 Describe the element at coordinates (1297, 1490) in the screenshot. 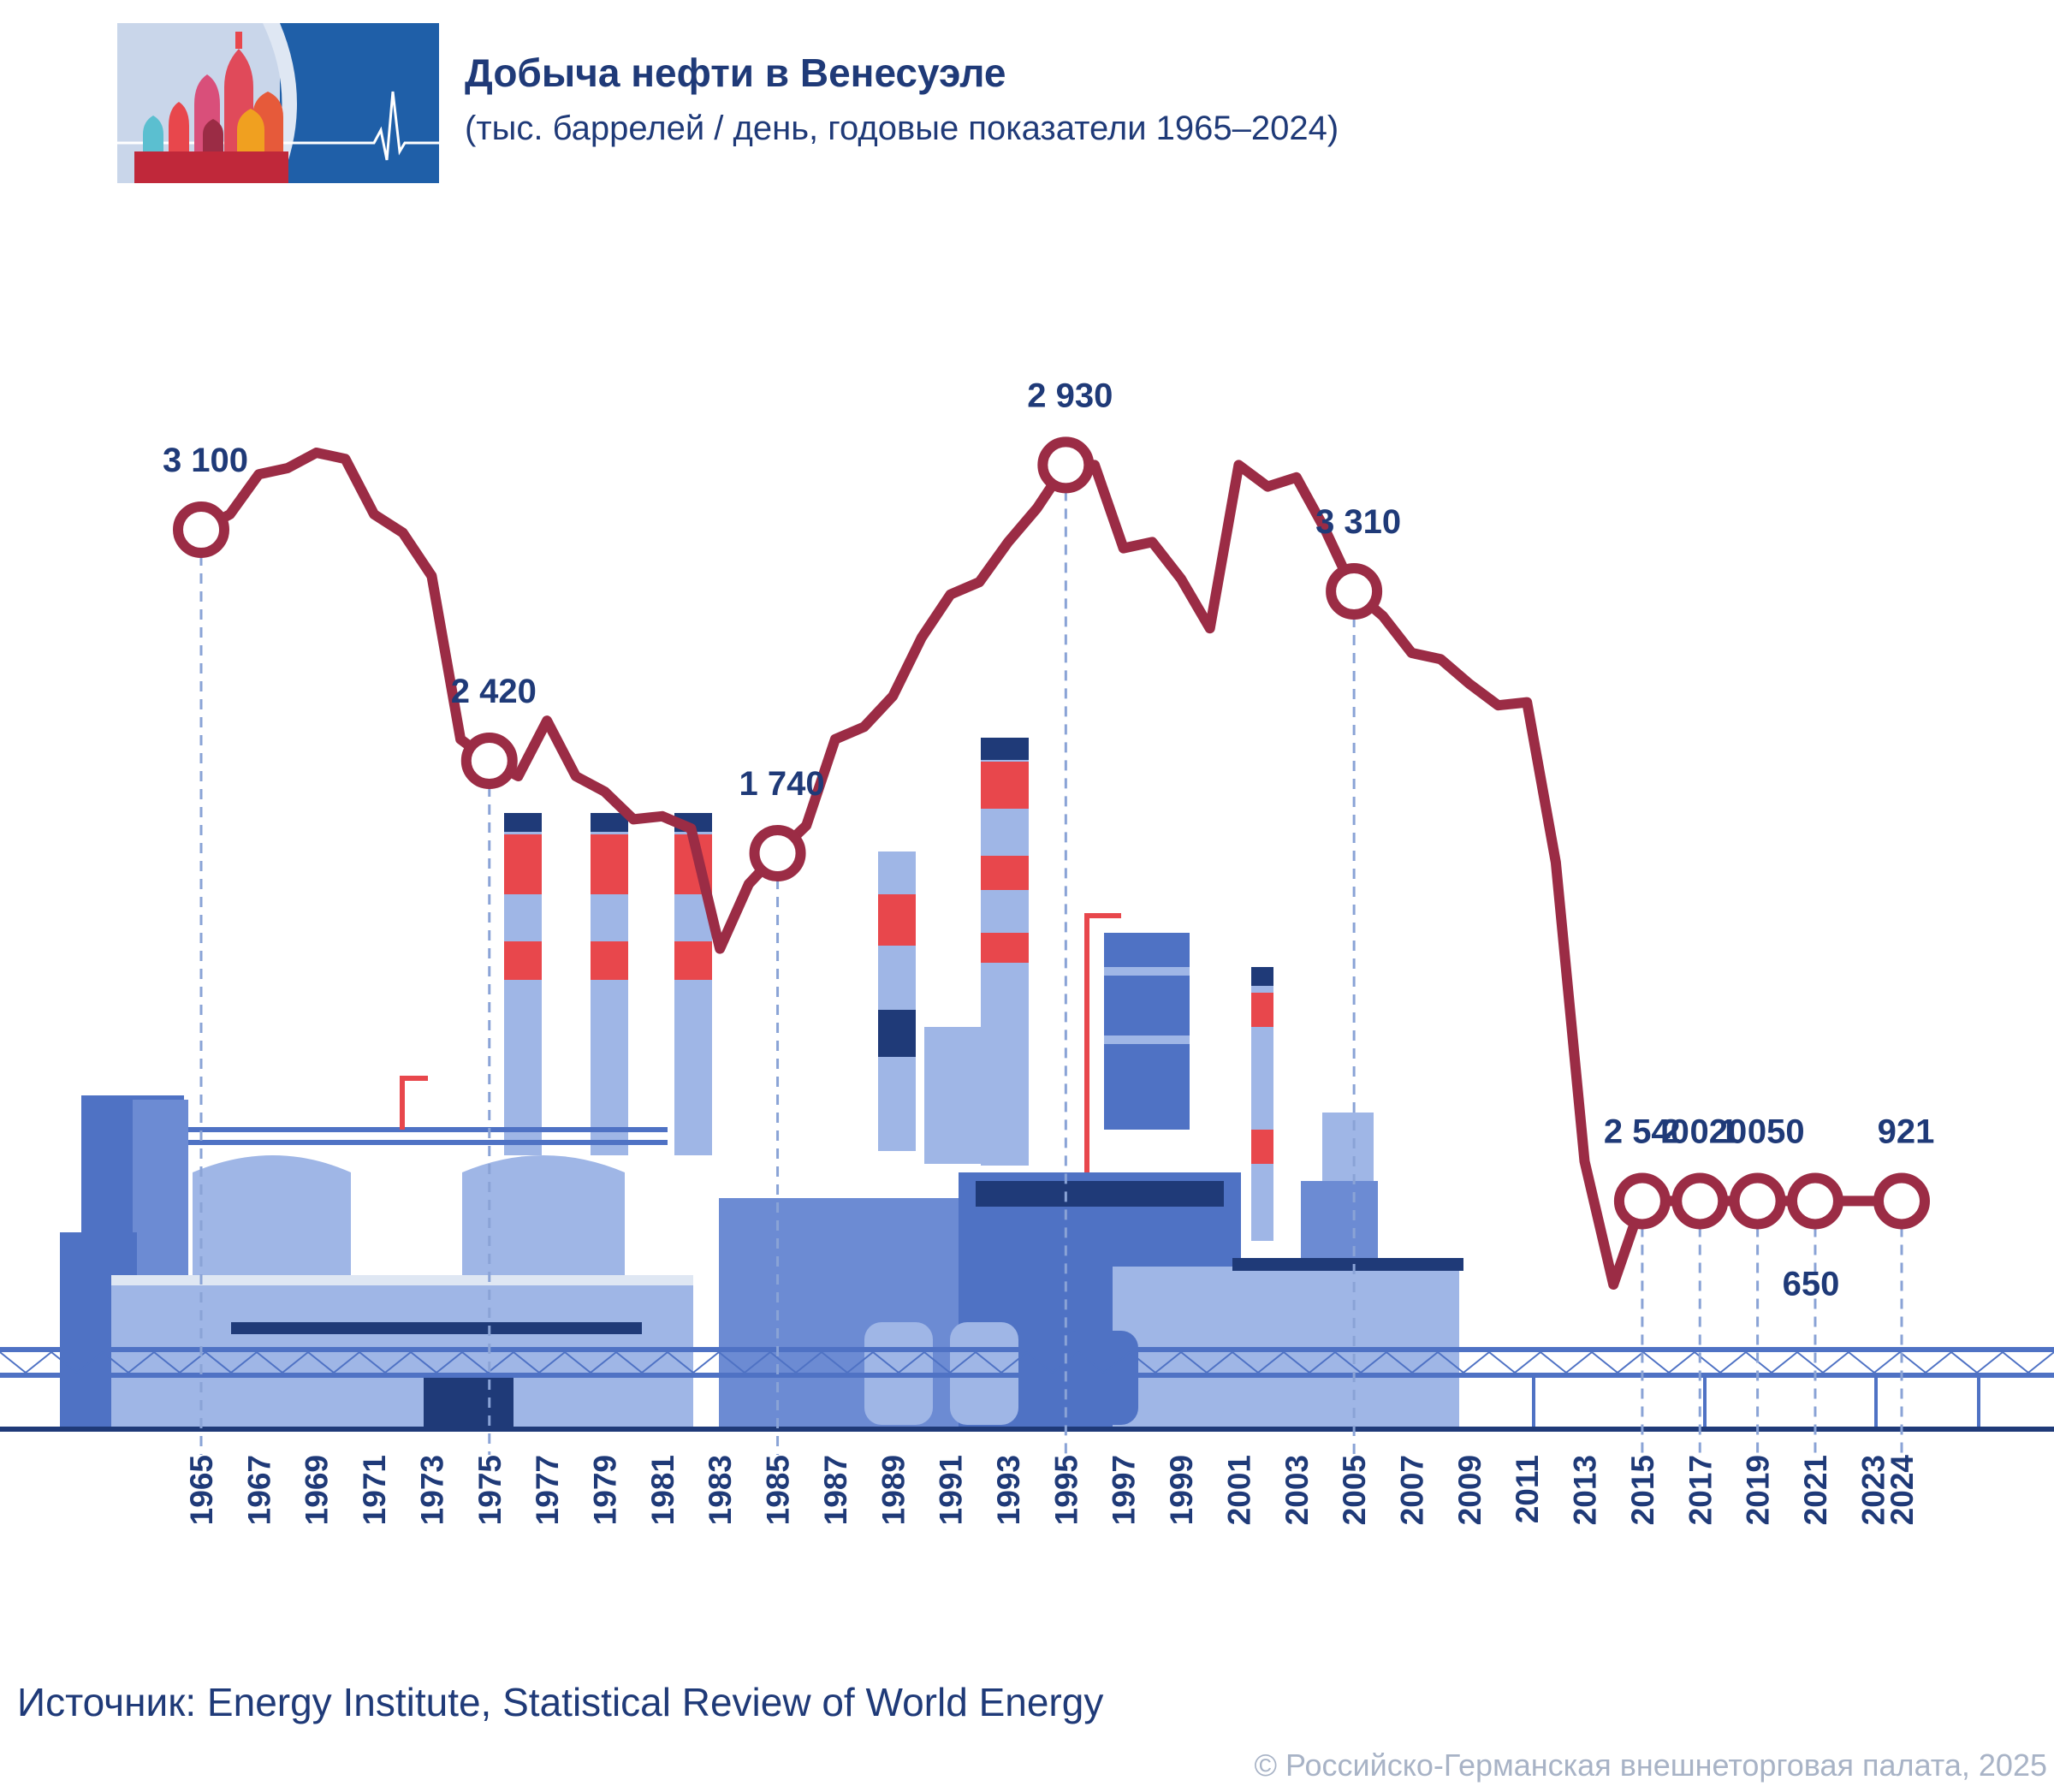

I see `x-tick-label: 2003` at that location.